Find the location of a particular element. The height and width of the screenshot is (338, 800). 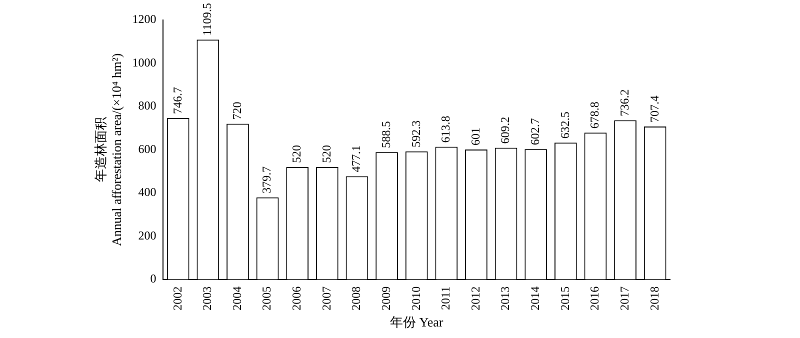

x-tick-label: 2013 is located at coordinates (505, 298).